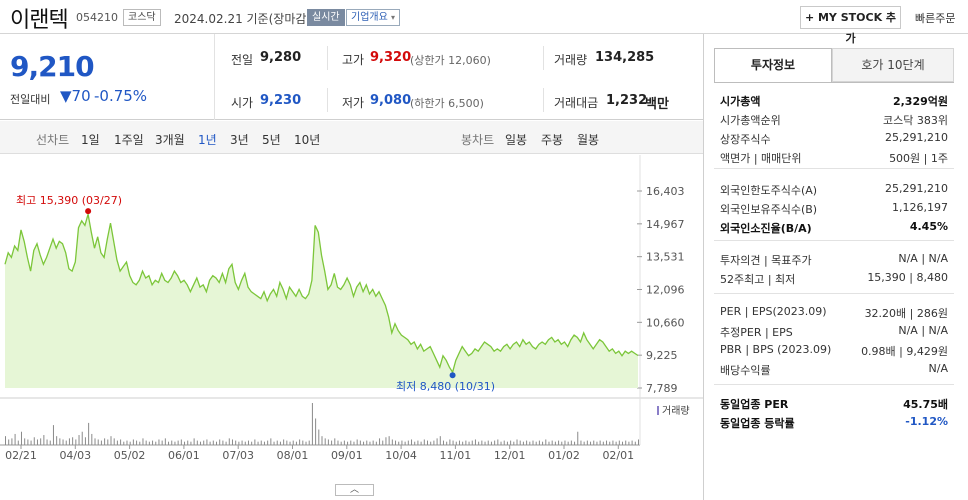 The width and height of the screenshot is (968, 500). What do you see at coordinates (625, 57) in the screenshot?
I see `volume-value: 134,285` at bounding box center [625, 57].